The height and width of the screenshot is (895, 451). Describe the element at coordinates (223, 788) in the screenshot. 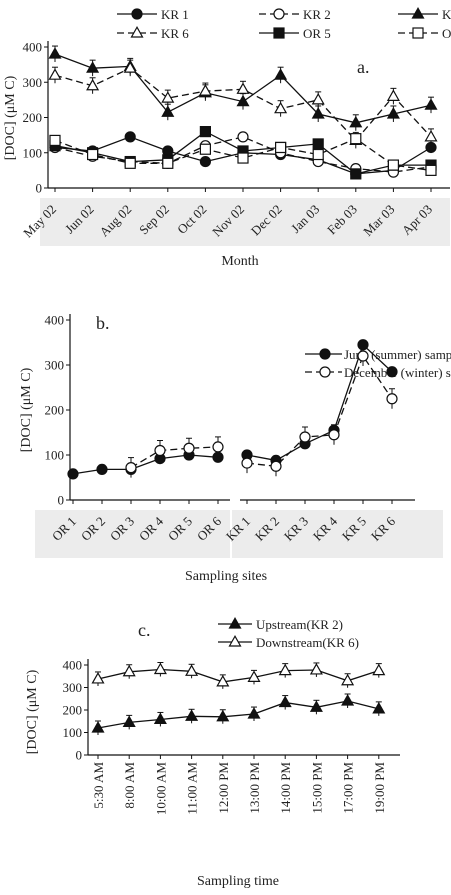

I see `c-x-tick-label: 12:00 PM` at that location.